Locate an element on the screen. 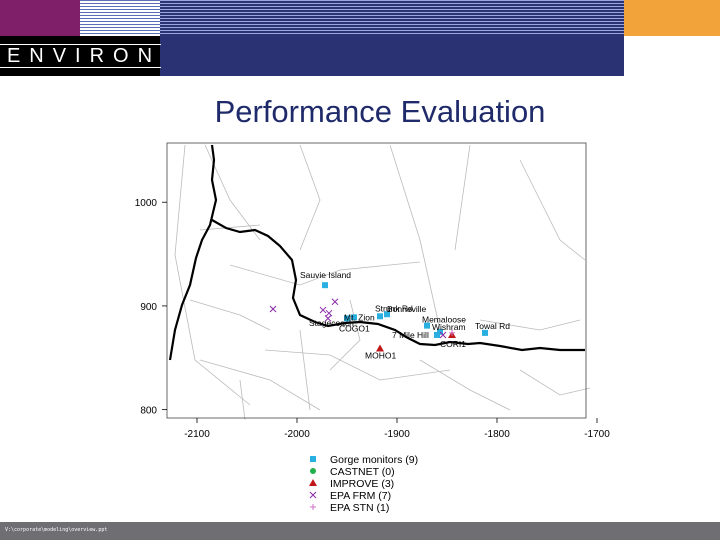 The width and height of the screenshot is (720, 540). brand-logo-text: ENVIRON is located at coordinates (81, 56).